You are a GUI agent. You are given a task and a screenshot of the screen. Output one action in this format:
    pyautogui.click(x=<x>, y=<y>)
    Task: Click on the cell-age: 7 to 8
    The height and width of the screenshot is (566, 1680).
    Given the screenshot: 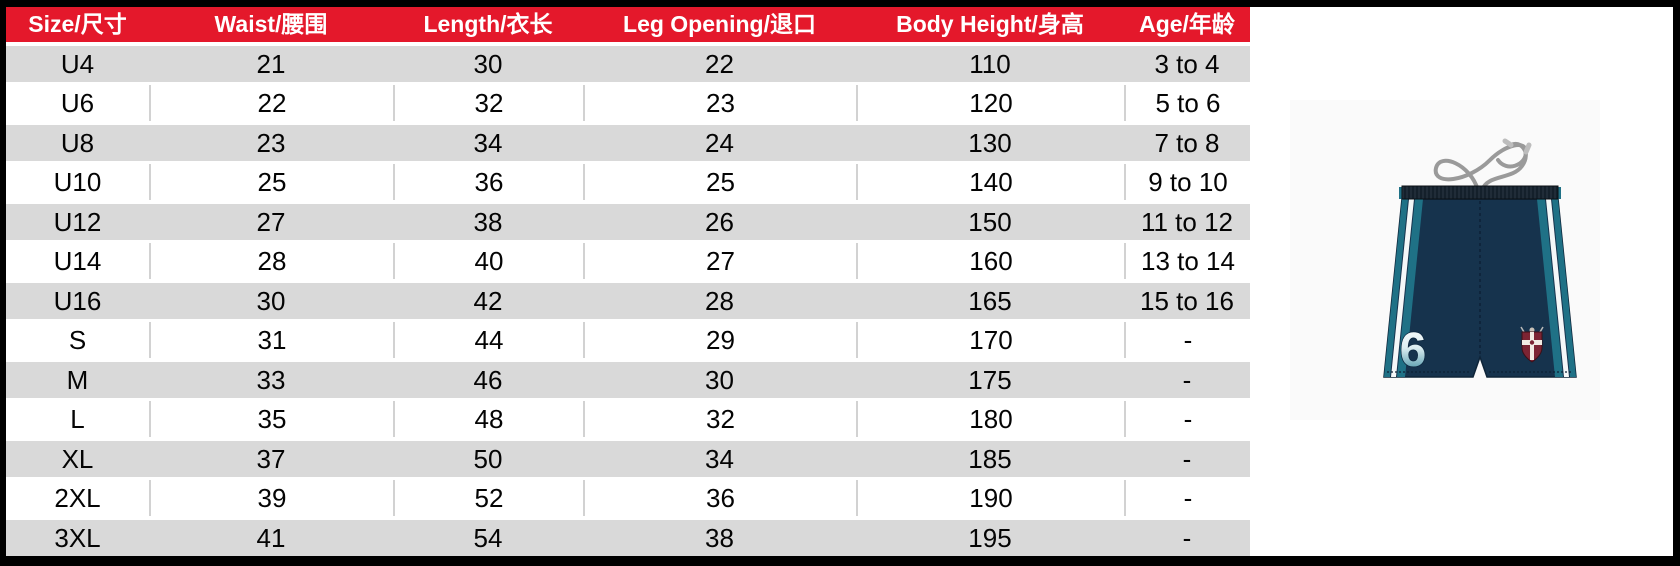 What is the action you would take?
    pyautogui.click(x=1187, y=142)
    